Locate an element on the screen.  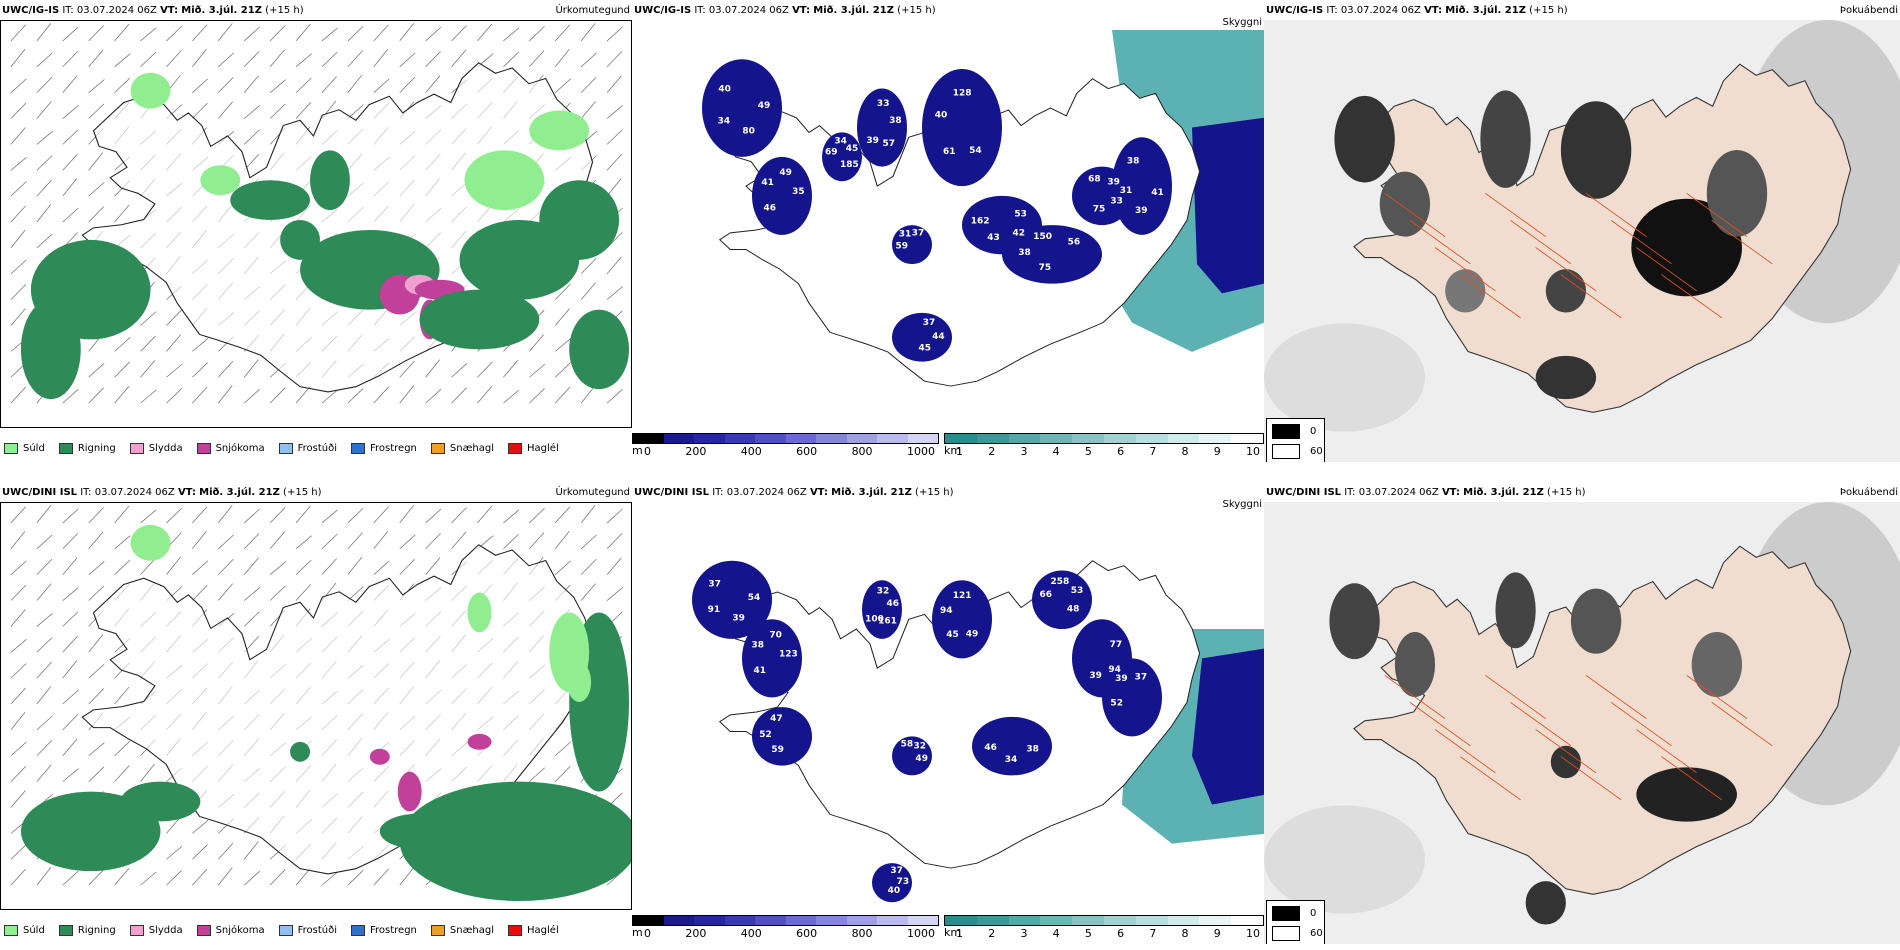
legend-label: 60 is located at coordinates (1316, 933).